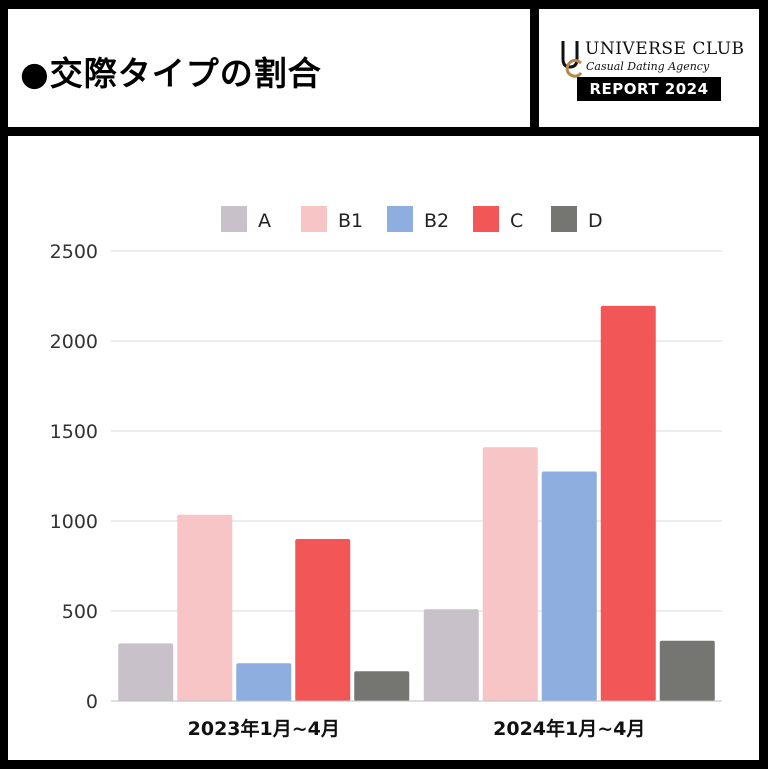  Describe the element at coordinates (171, 73) in the screenshot. I see `page-title: ●交際タイプの割合` at that location.